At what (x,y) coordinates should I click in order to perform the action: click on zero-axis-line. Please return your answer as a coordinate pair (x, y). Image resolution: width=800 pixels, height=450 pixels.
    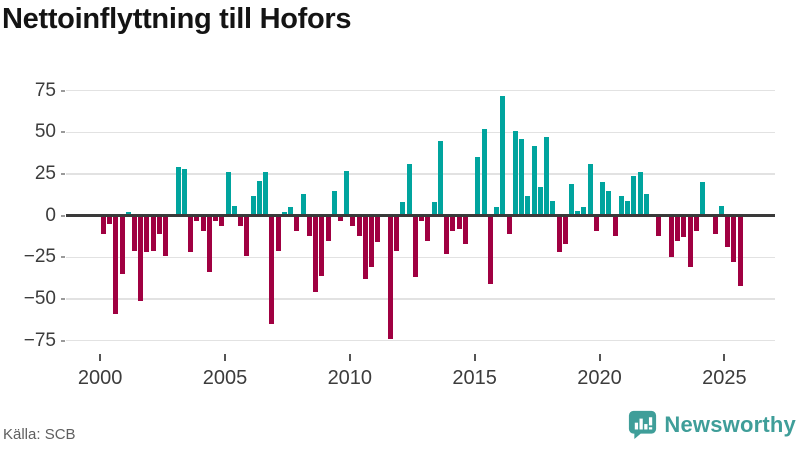
    Looking at the image, I should click on (420, 215).